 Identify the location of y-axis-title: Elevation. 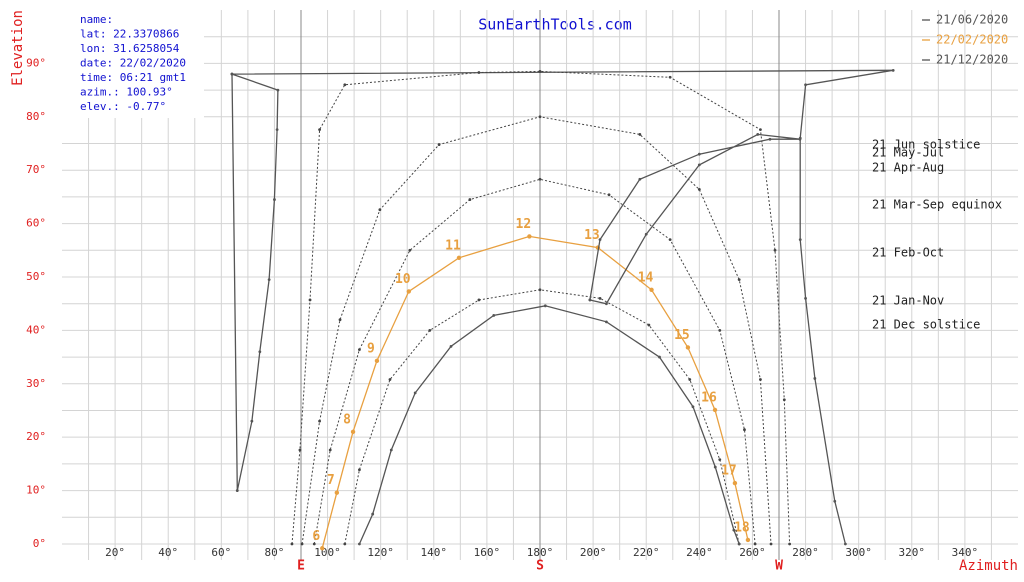
(18, 48).